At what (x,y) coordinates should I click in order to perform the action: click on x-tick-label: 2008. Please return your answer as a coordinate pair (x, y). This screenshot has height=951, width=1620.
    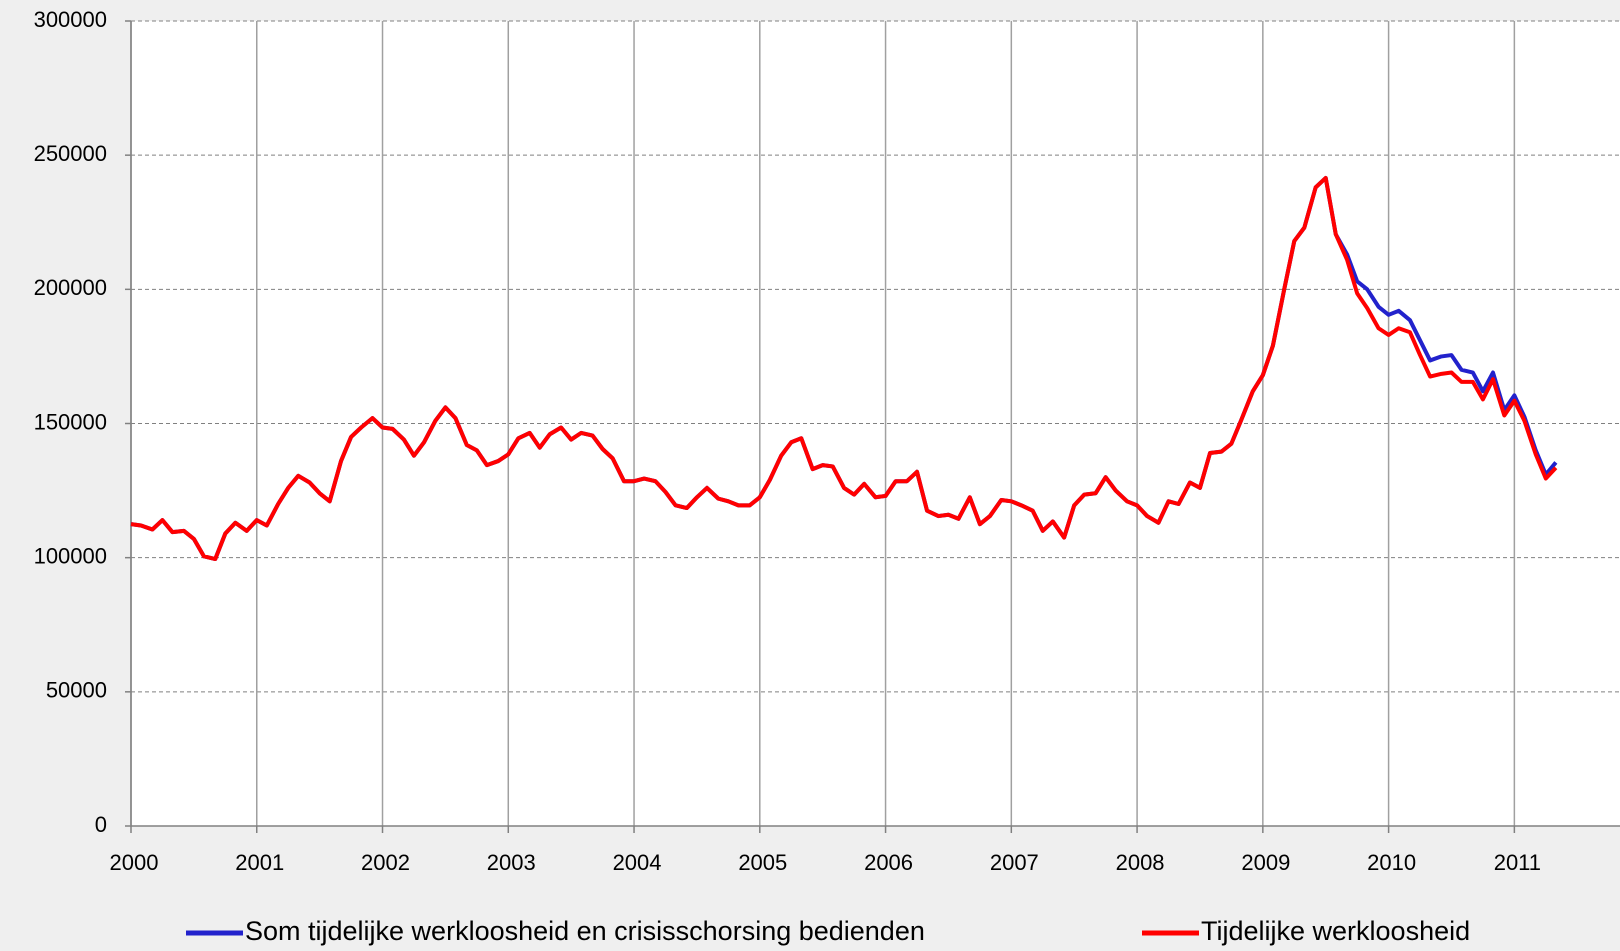
    Looking at the image, I should click on (1140, 862).